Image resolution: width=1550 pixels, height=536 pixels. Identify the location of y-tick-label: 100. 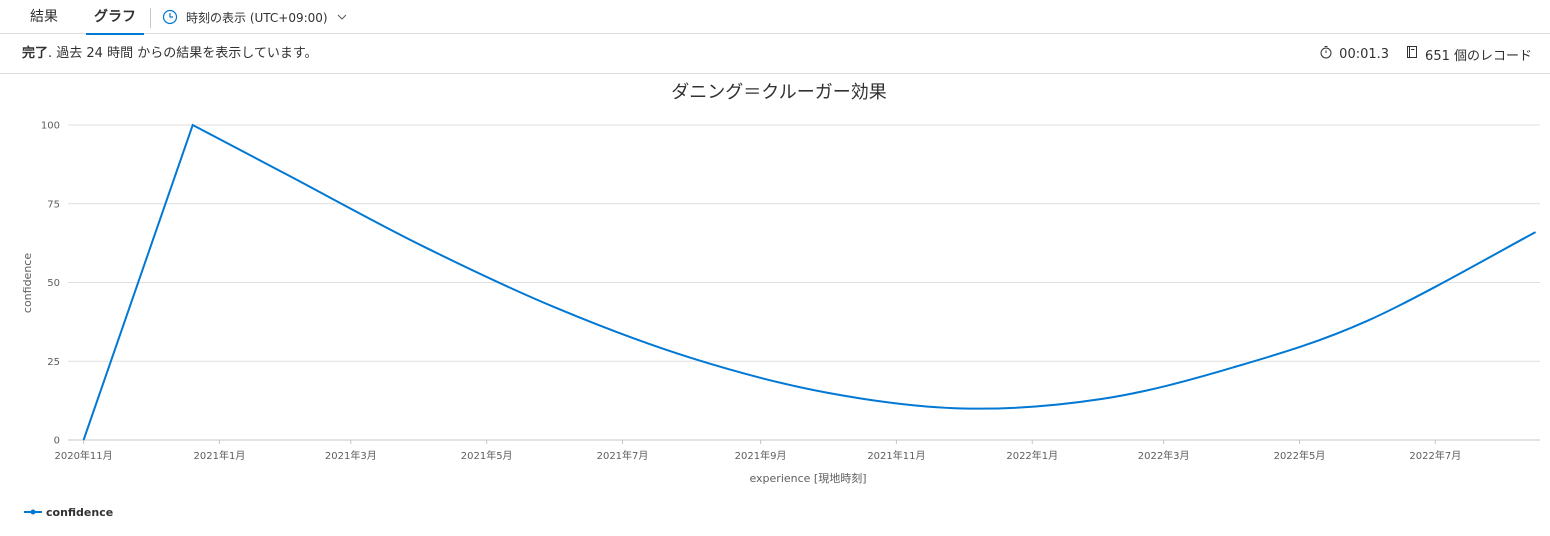
(50, 126).